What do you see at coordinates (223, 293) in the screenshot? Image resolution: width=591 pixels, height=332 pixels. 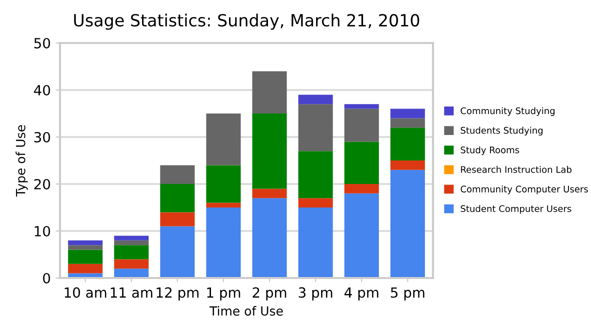 I see `x-tick-label: 1 pm` at bounding box center [223, 293].